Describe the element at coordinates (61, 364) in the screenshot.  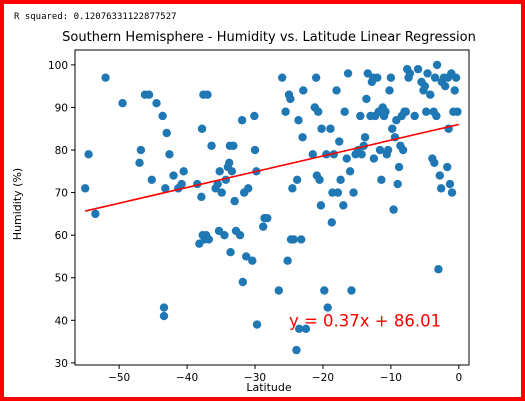
I see `y-tick-label: 30` at that location.